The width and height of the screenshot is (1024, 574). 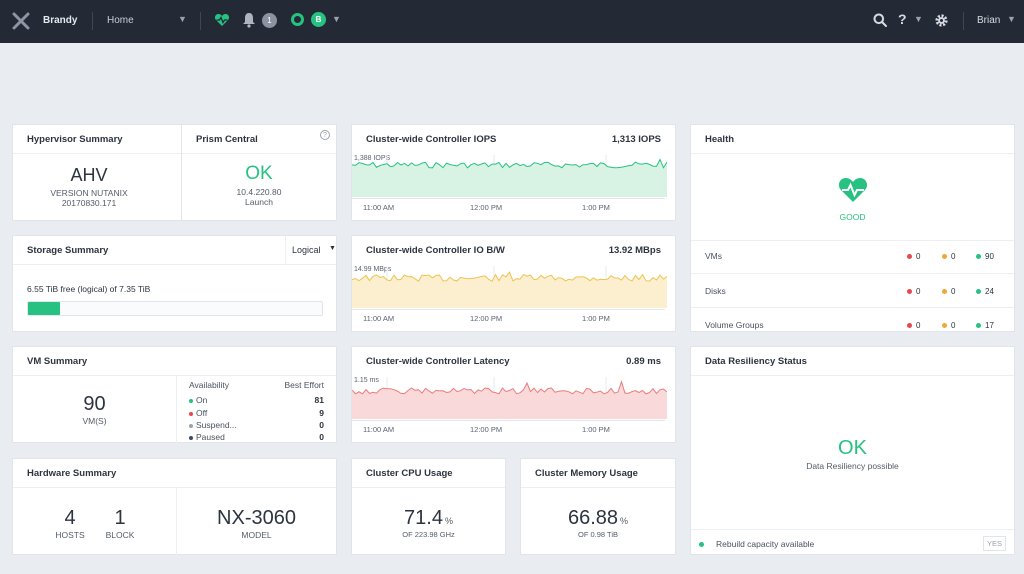 I want to click on card-title: Hardware Summary, so click(x=72, y=473).